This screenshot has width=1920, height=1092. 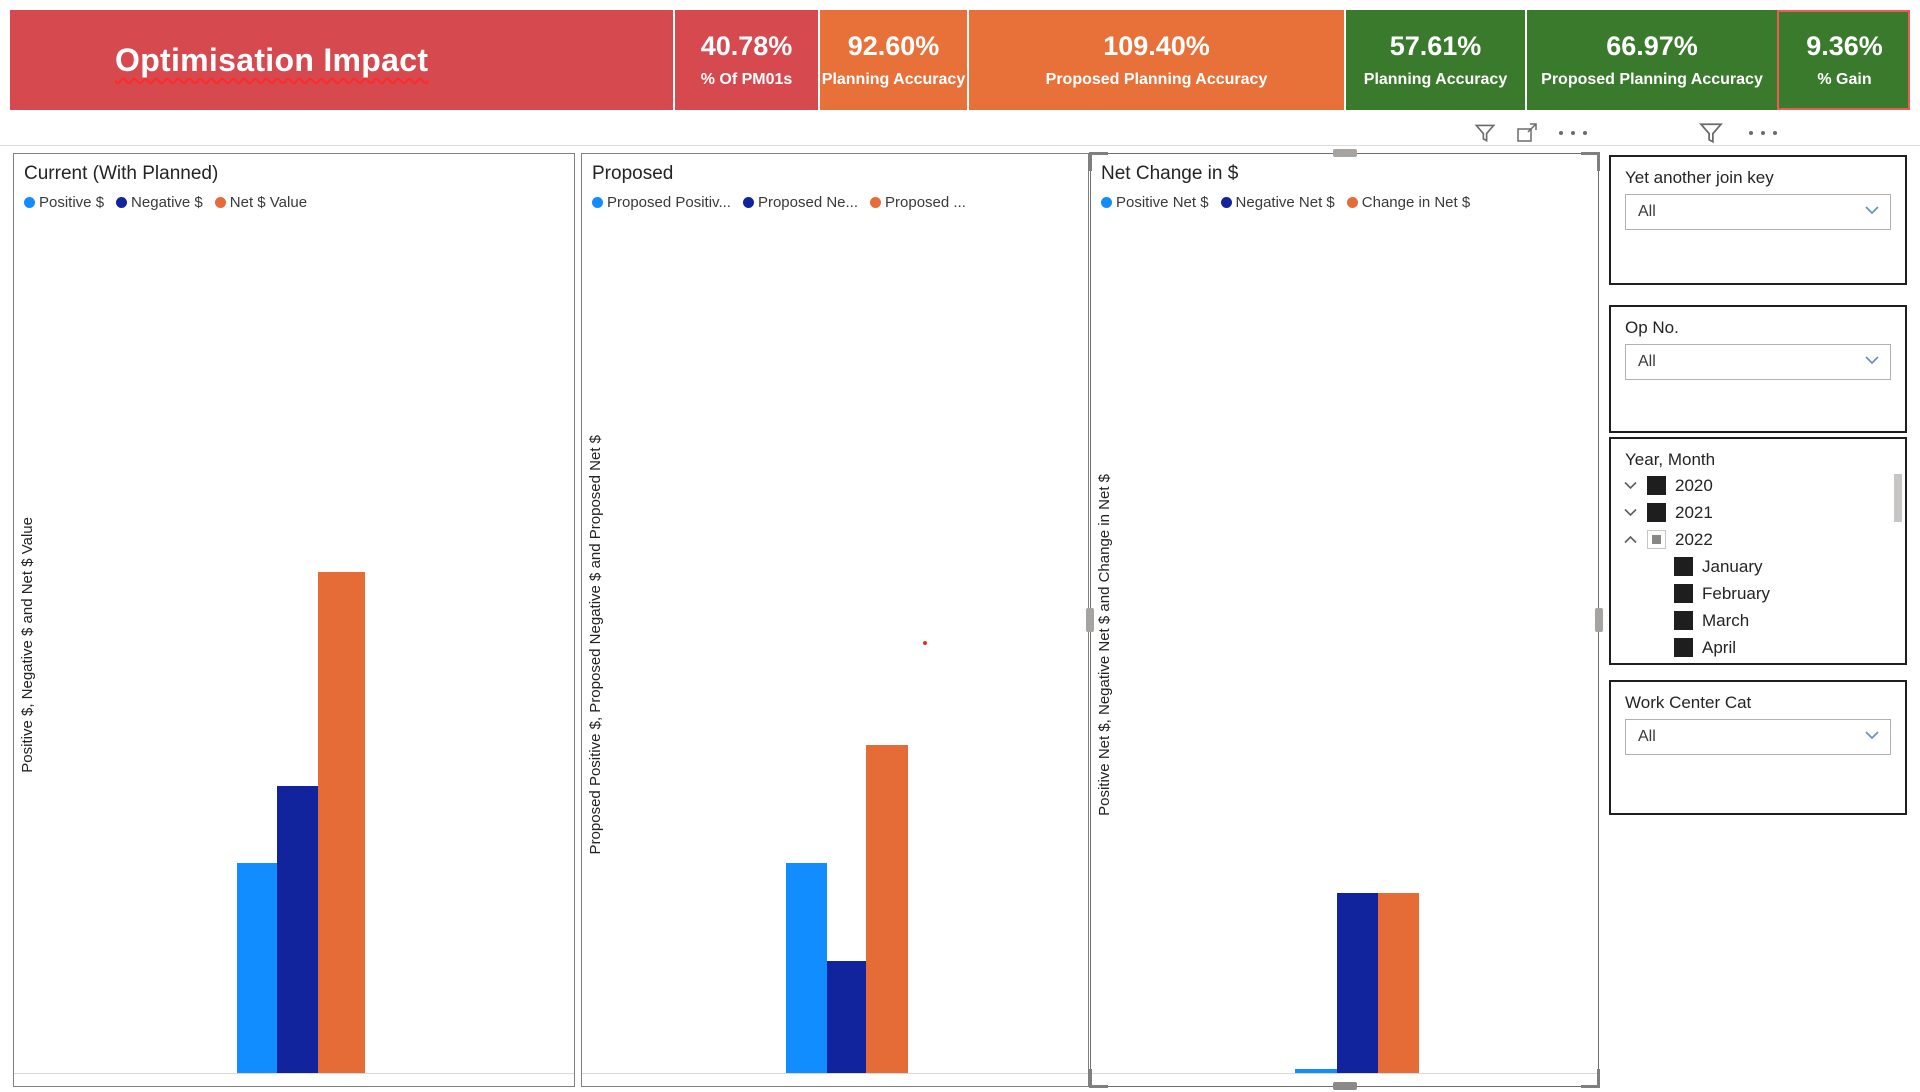 I want to click on slicer-year-month: Year, Month 2020 2021 2022 January, so click(x=1758, y=551).